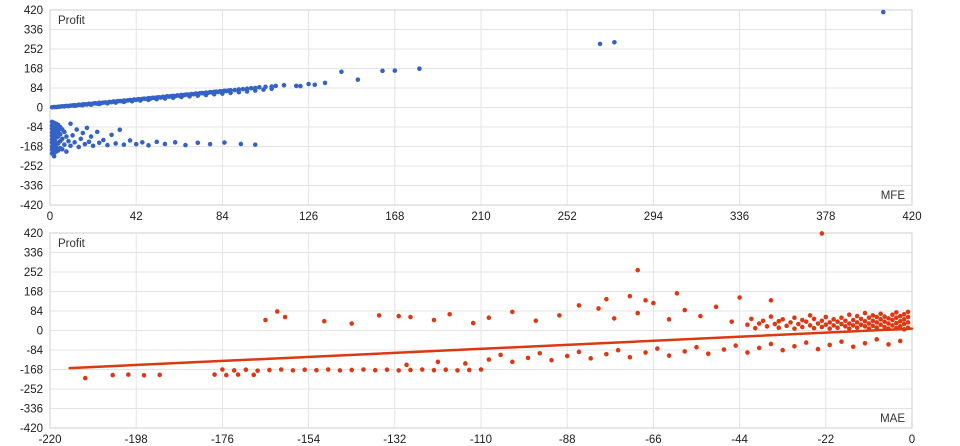 This screenshot has width=960, height=446. I want to click on y-tick-label: 336, so click(33, 254).